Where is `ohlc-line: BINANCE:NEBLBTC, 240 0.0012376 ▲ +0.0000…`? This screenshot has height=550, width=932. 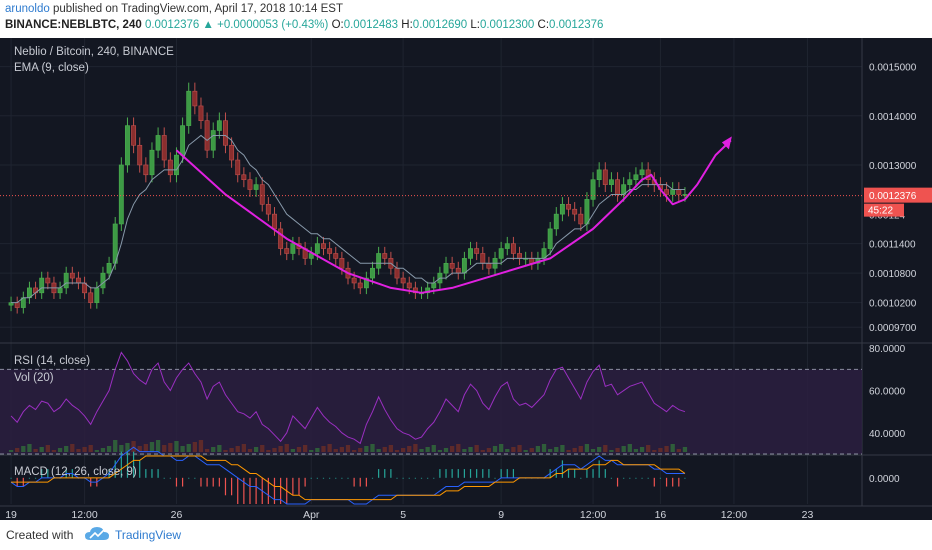 ohlc-line: BINANCE:NEBLBTC, 240 0.0012376 ▲ +0.0000… is located at coordinates (304, 25).